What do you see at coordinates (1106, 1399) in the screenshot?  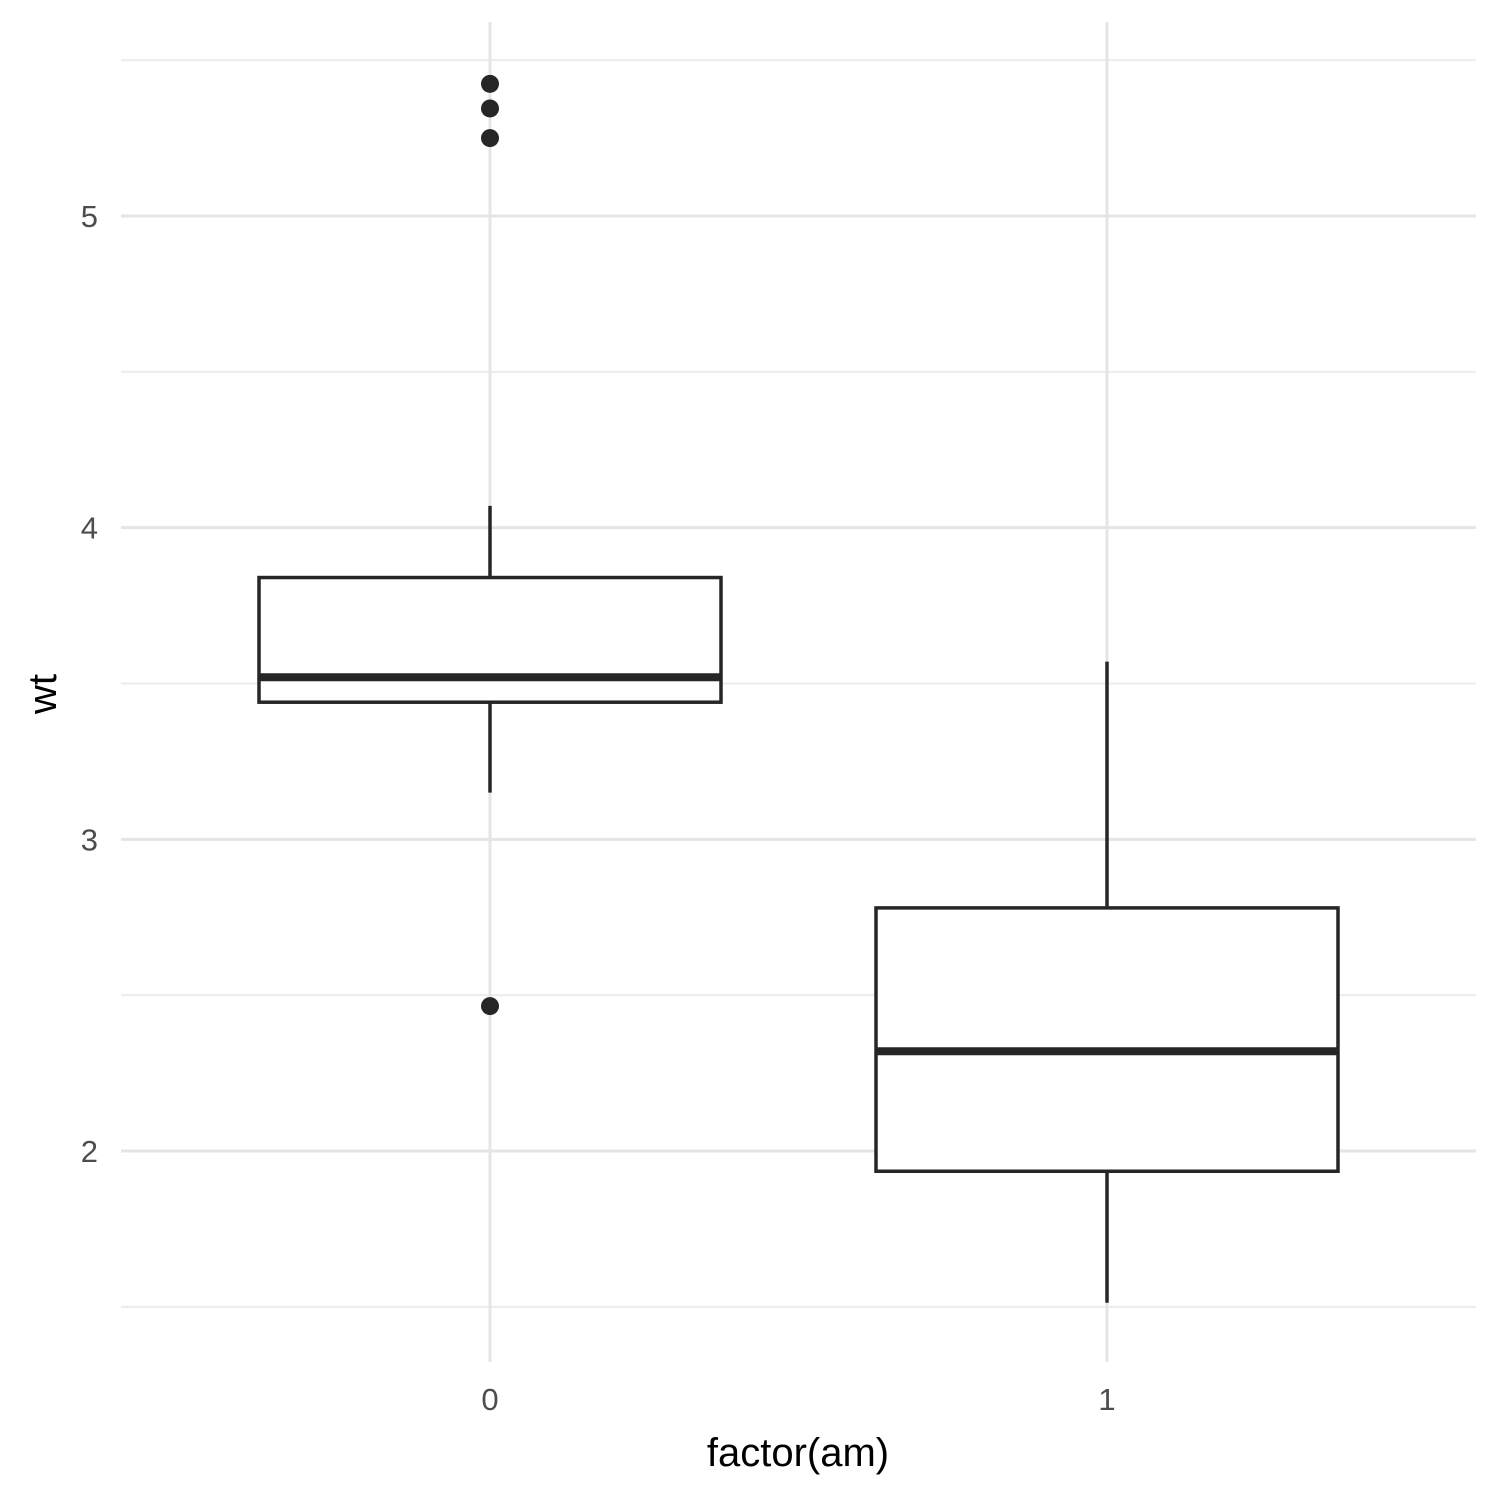 I see `x-tick-label: 1` at bounding box center [1106, 1399].